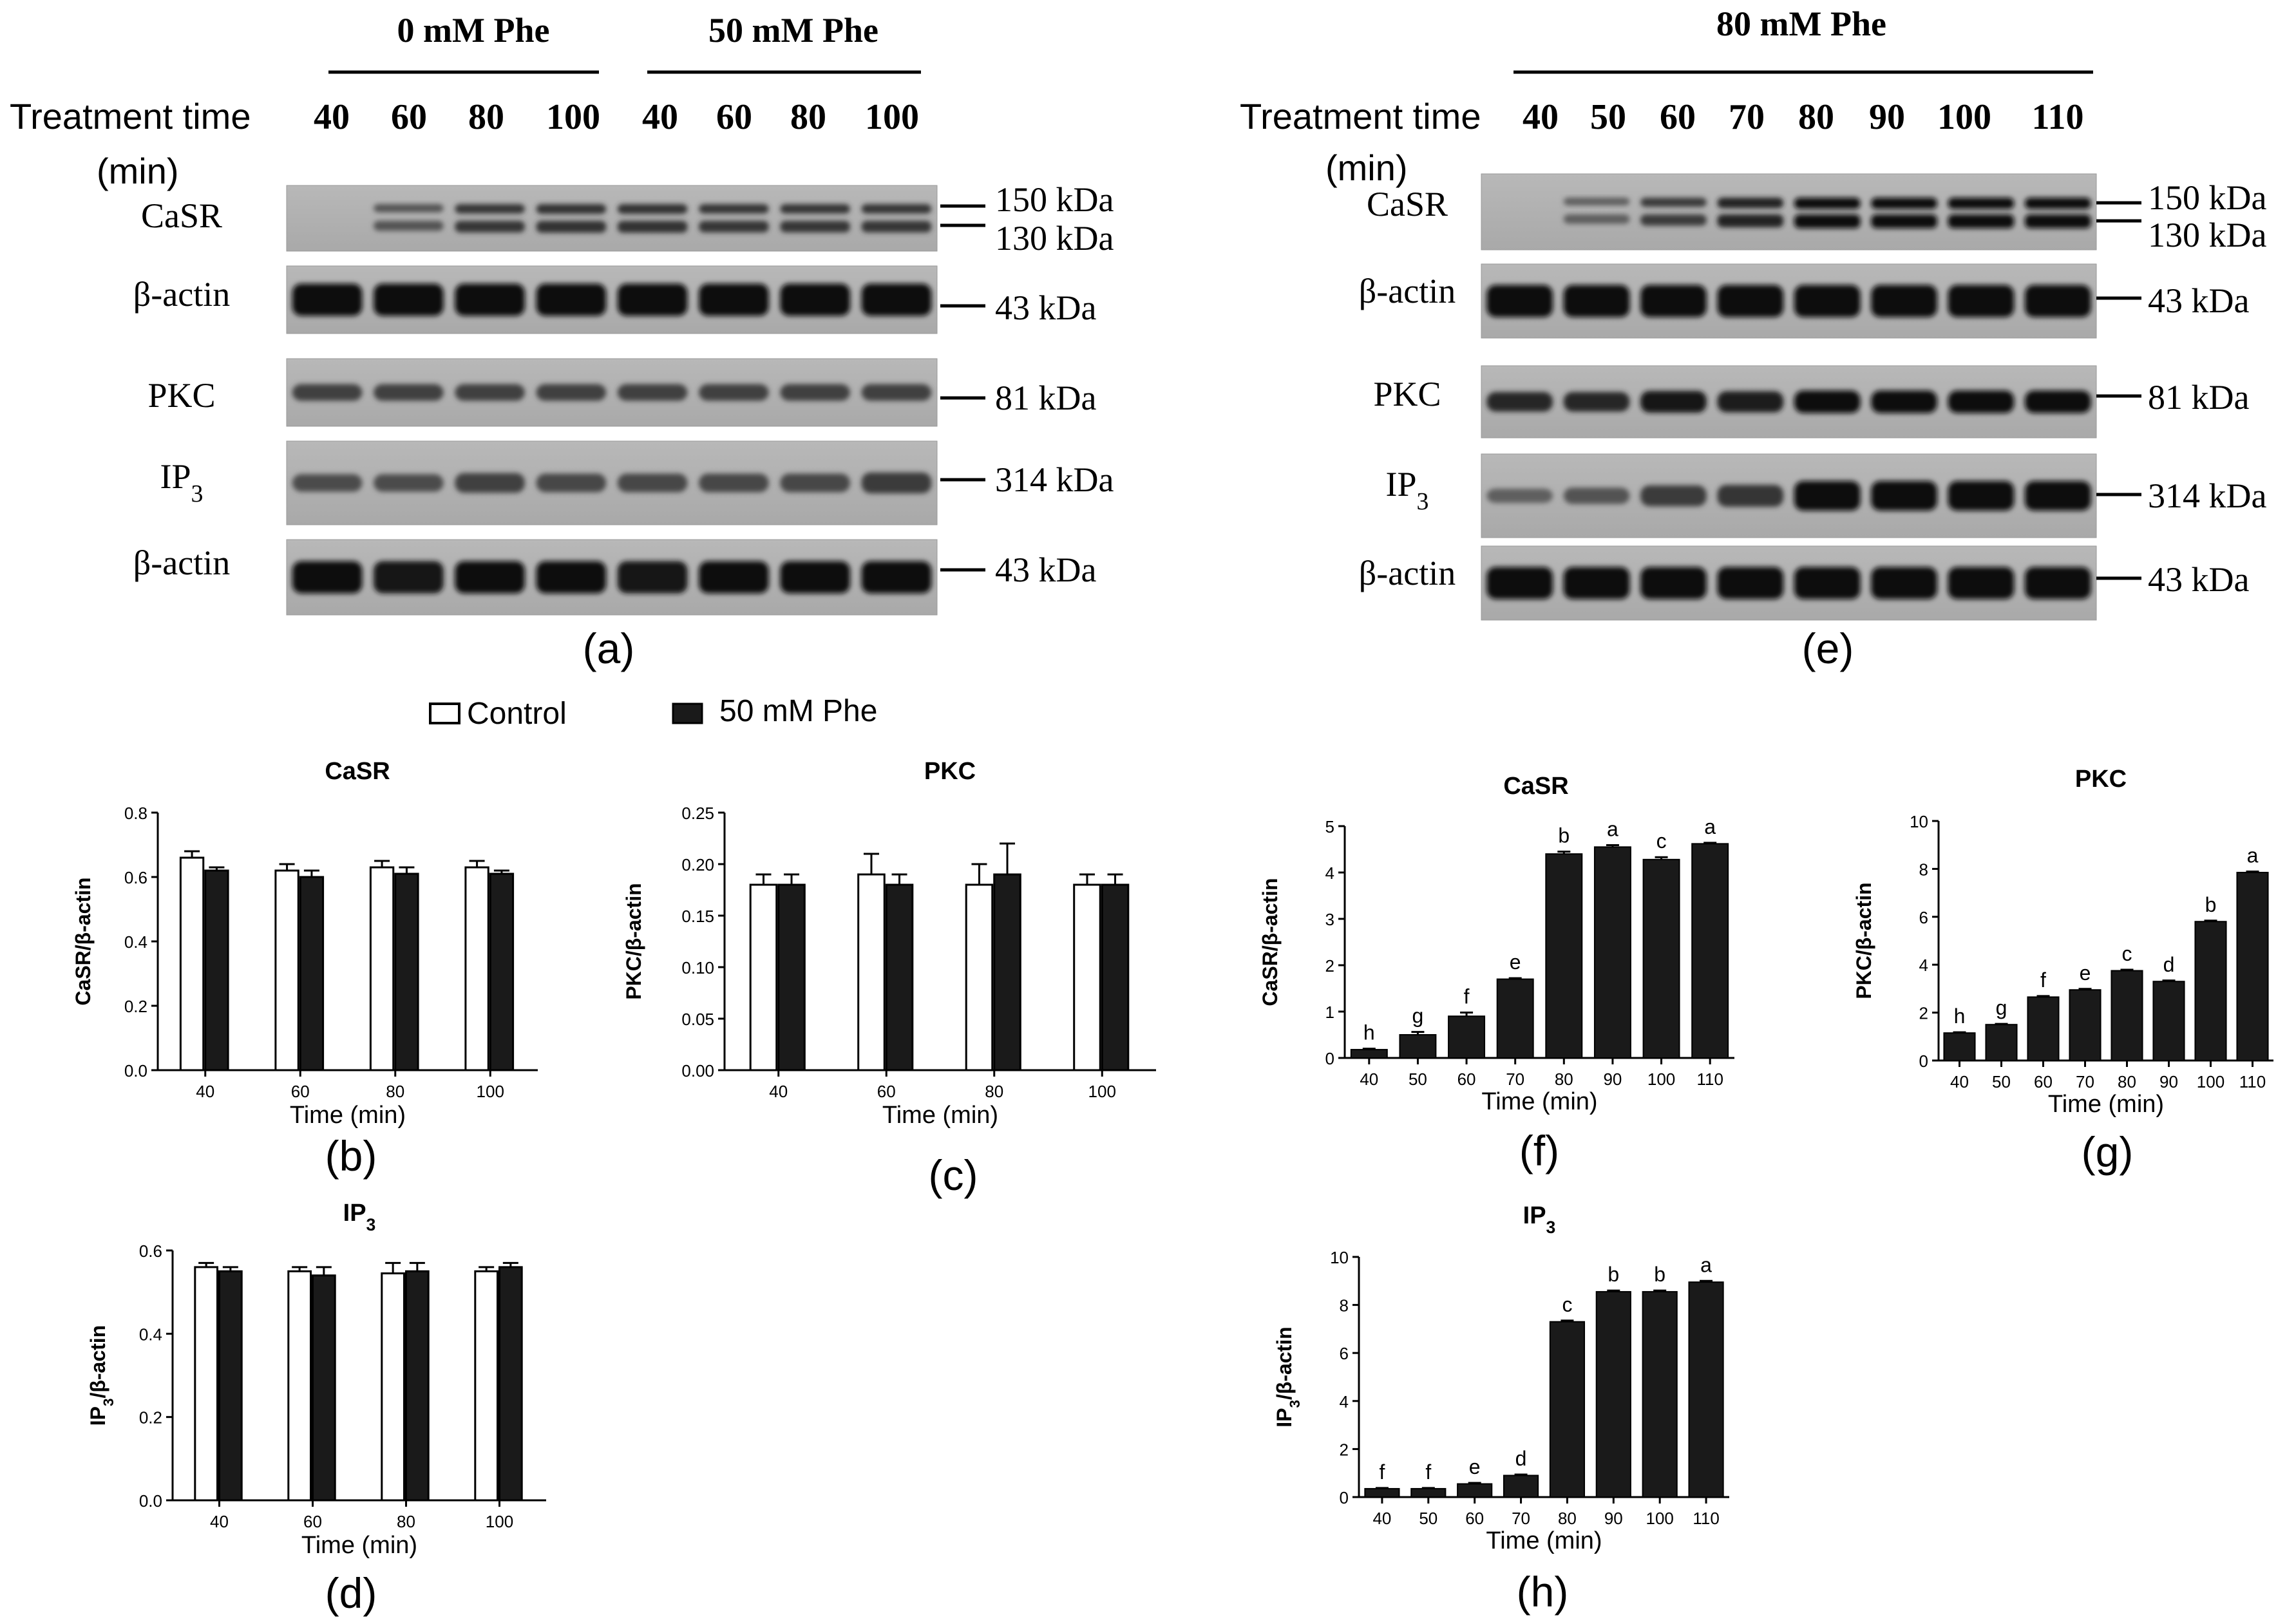 Image resolution: width=2296 pixels, height=1622 pixels. What do you see at coordinates (1747, 117) in the screenshot?
I see `lane-label: 70` at bounding box center [1747, 117].